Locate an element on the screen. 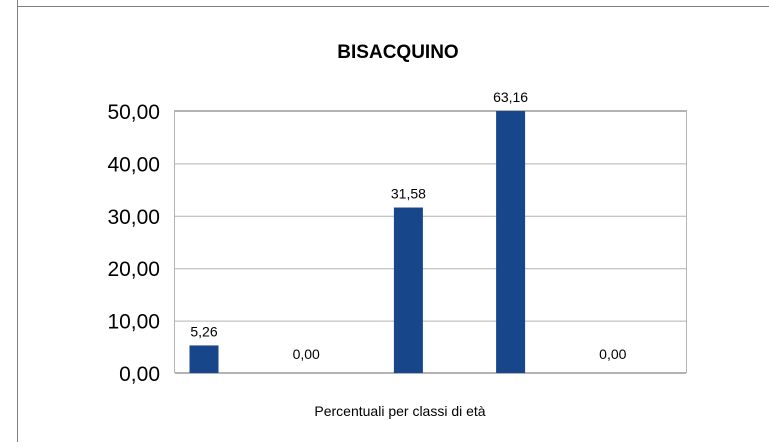 This screenshot has width=769, height=447. x-axis-label: Percentuali per classi di età is located at coordinates (399, 411).